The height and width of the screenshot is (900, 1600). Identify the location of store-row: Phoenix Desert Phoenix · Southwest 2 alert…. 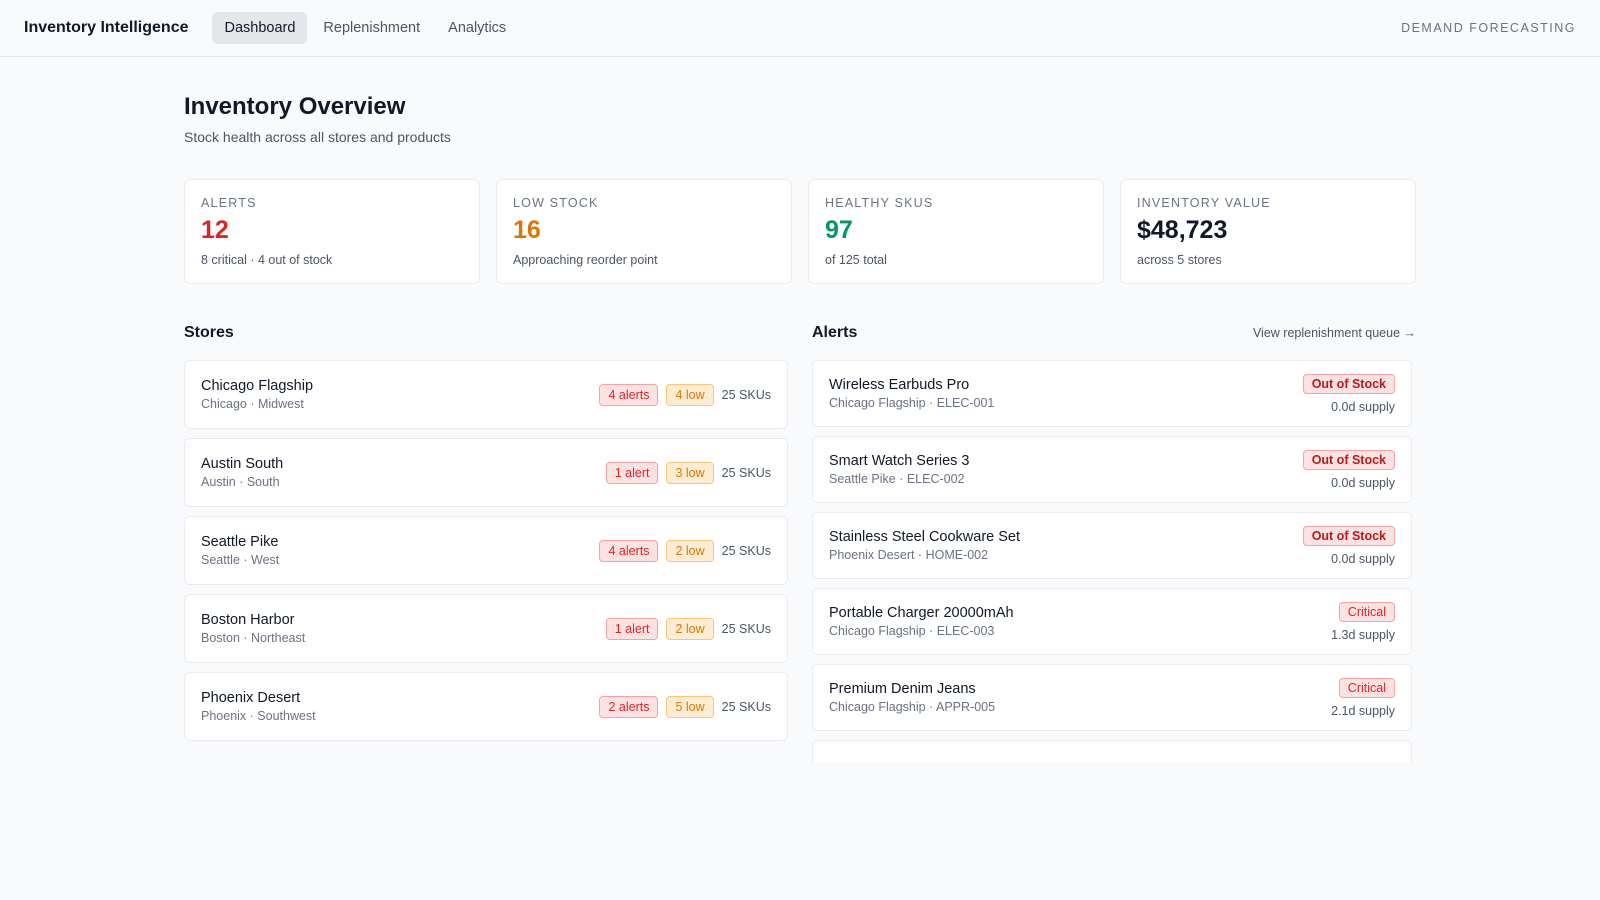
(486, 706).